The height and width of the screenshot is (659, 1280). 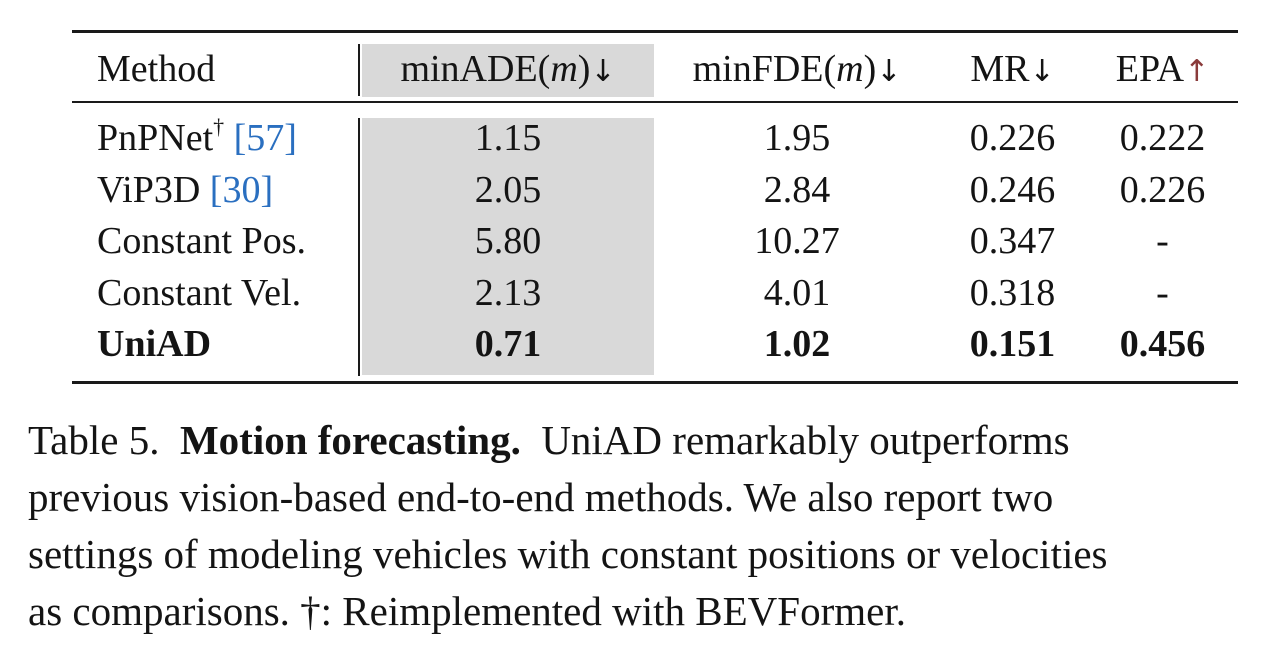 I want to click on table-cell-mr: 0.226, so click(x=1012, y=138).